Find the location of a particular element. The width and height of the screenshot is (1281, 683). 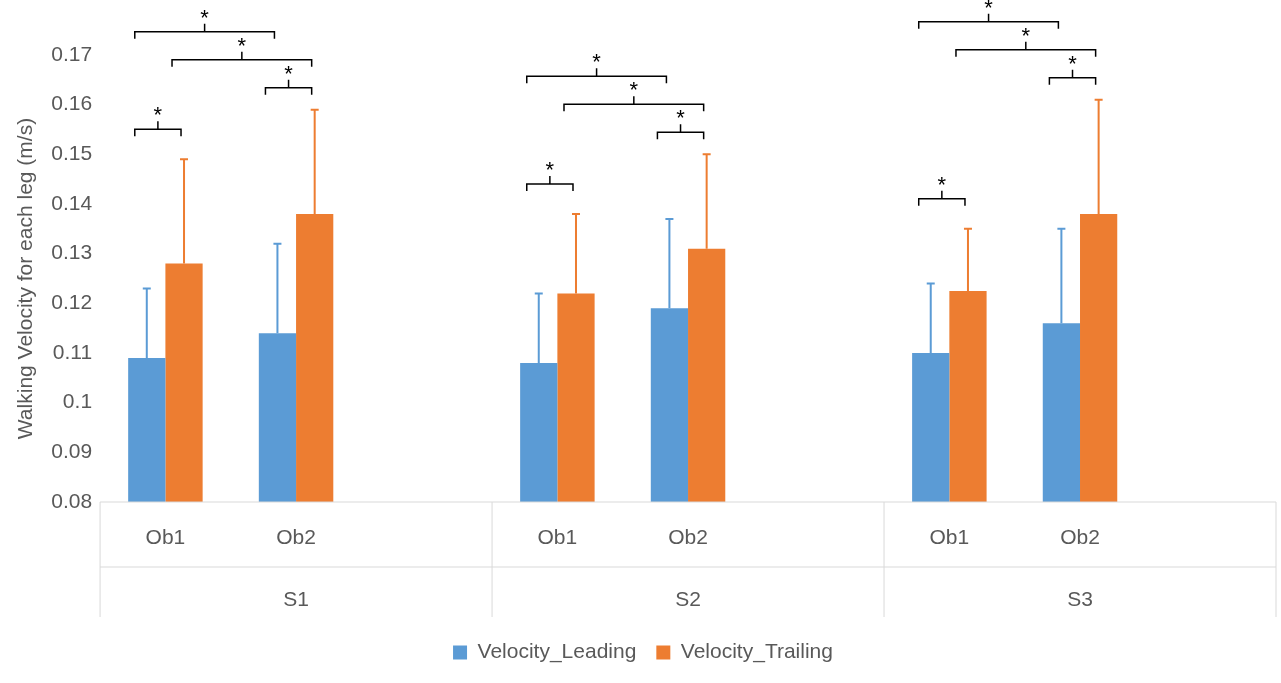

y-tick-label: 0.08 is located at coordinates (72, 500).